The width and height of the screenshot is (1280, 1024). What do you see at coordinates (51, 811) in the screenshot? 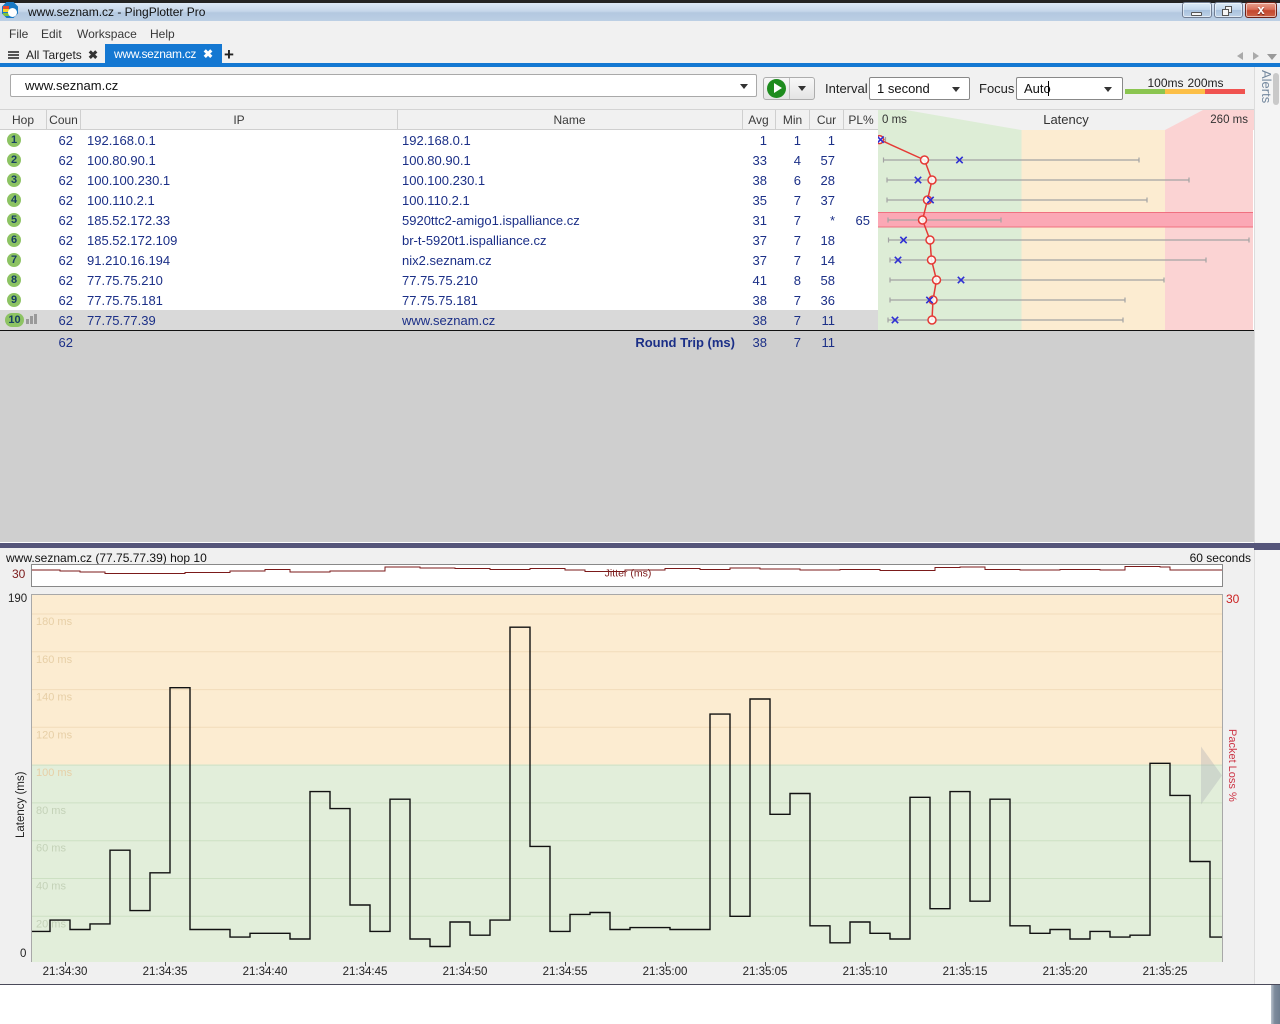
I see `svg-text: 80 ms` at bounding box center [51, 811].